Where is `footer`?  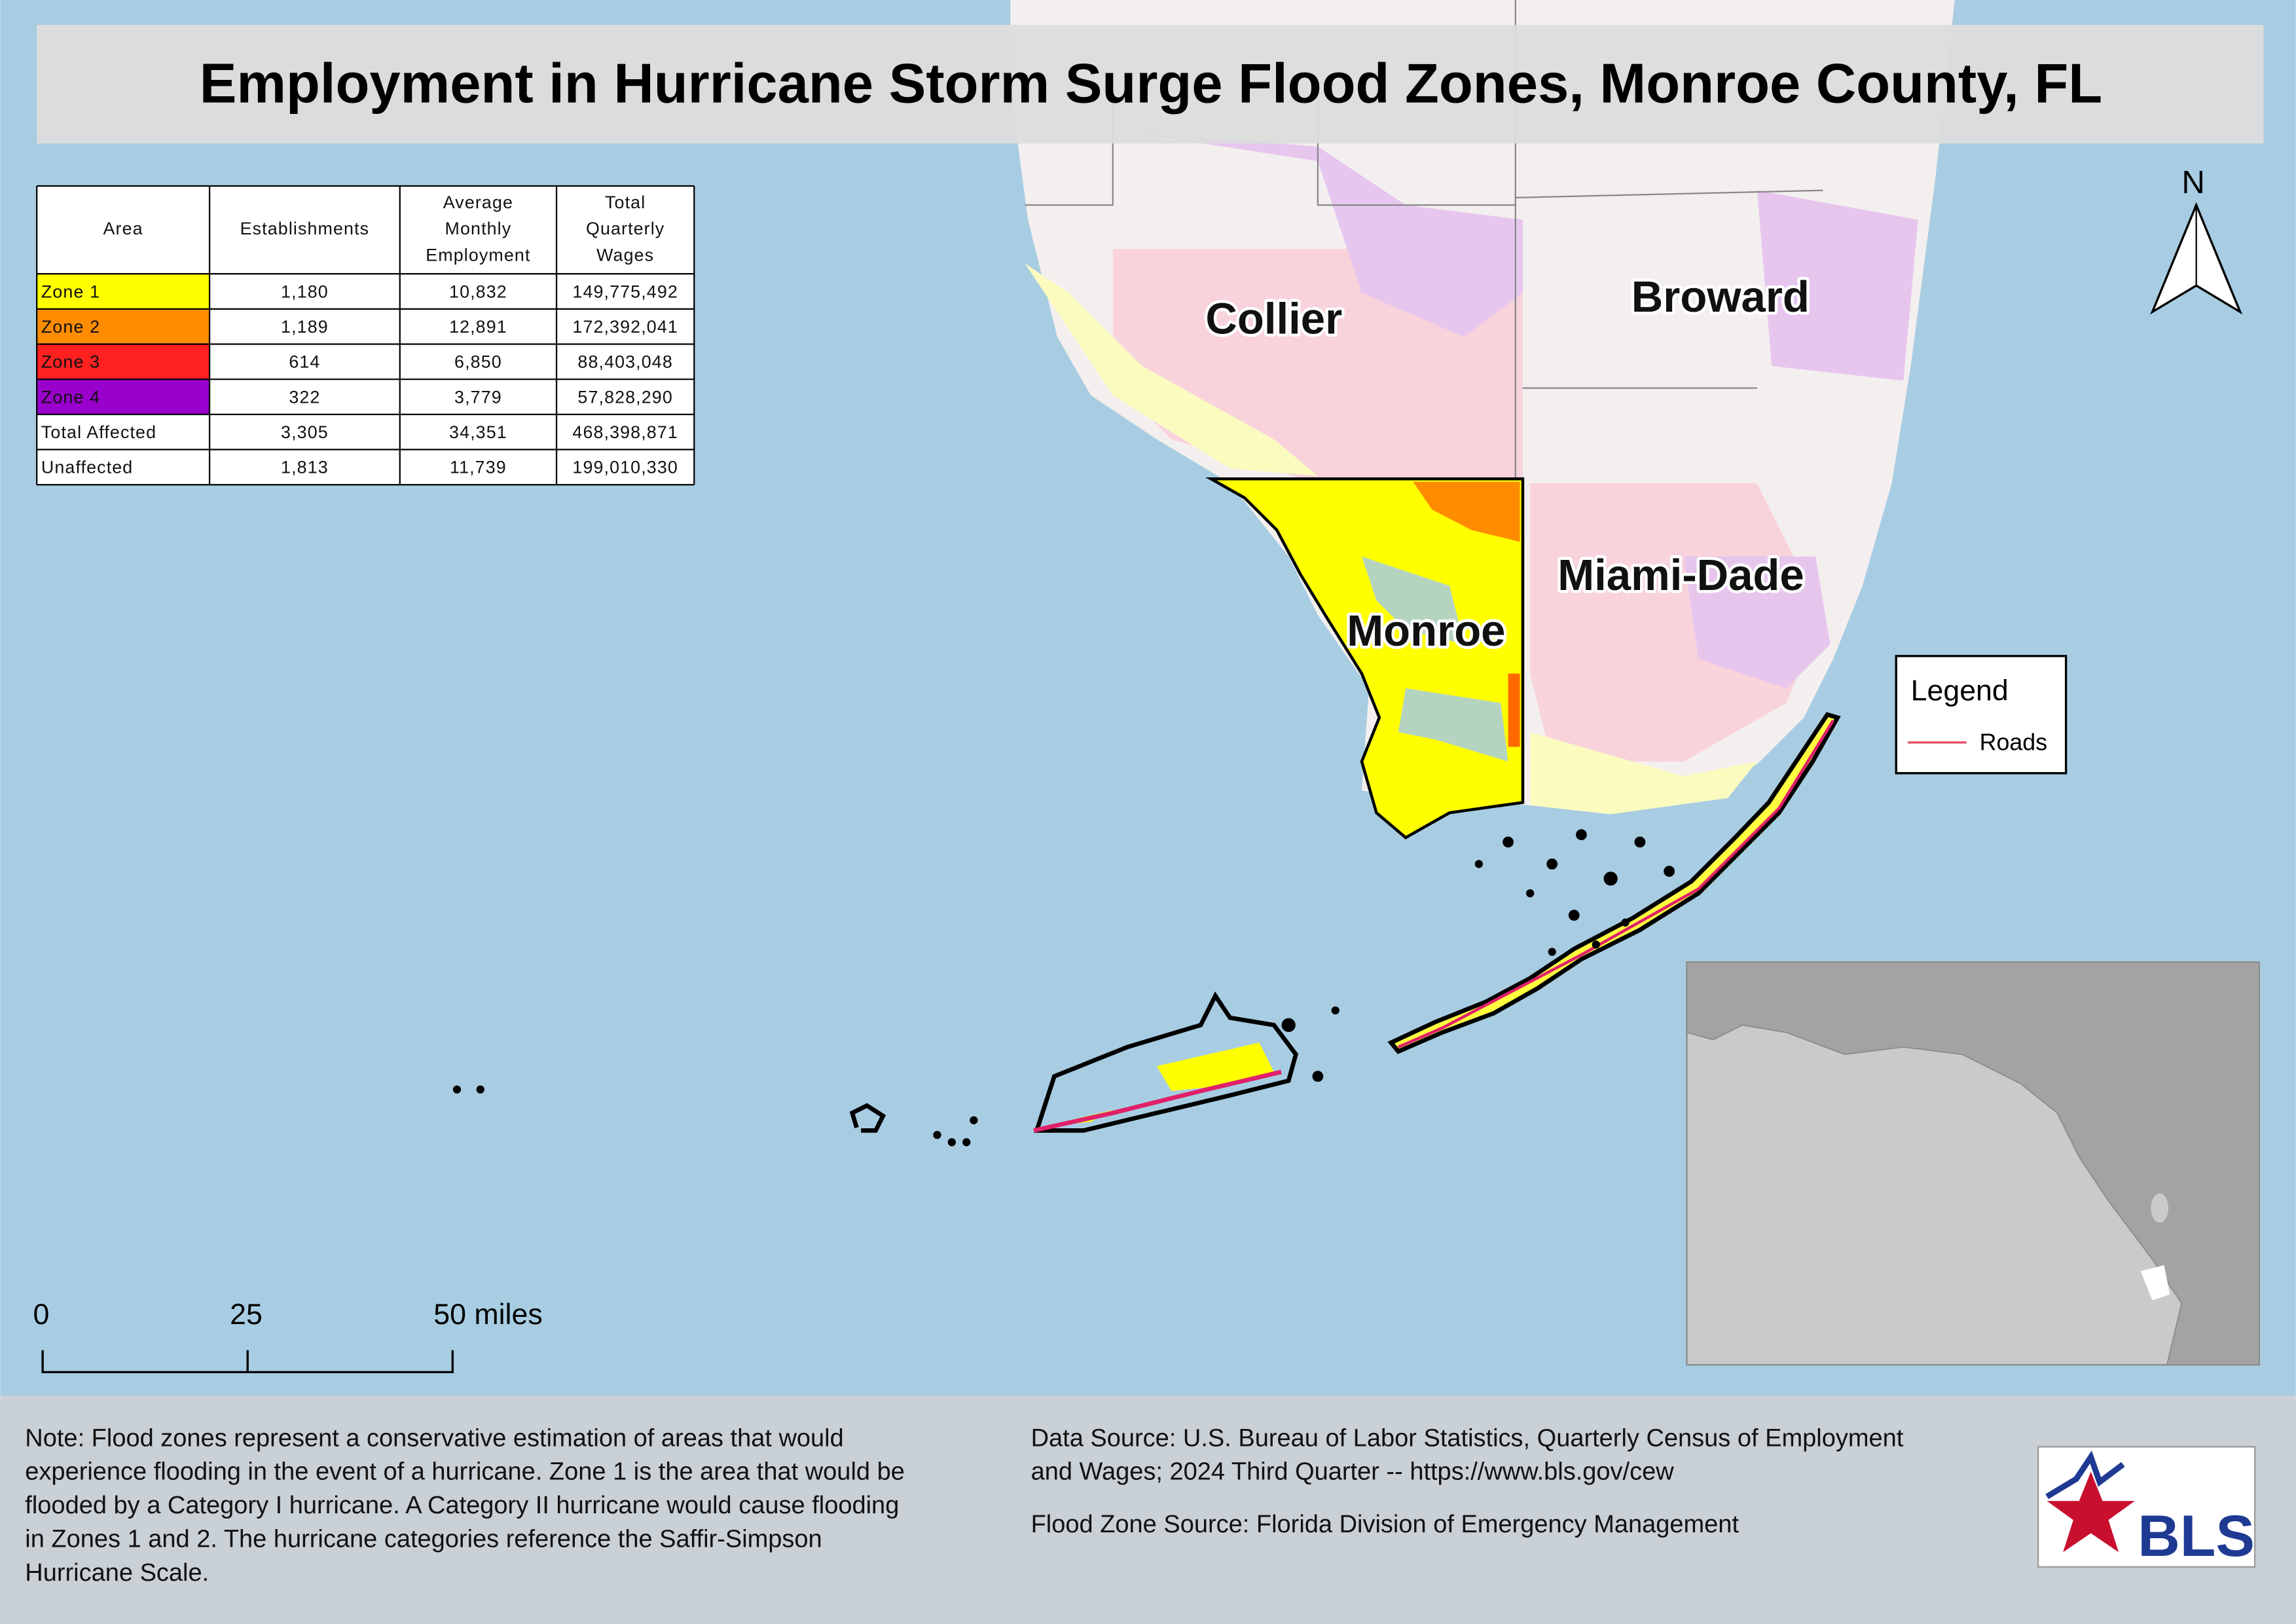
footer is located at coordinates (1148, 1509).